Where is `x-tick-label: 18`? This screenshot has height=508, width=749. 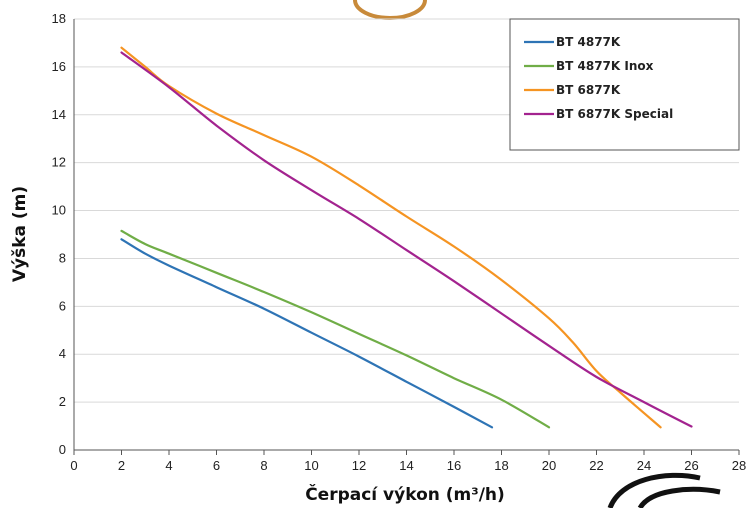
x-tick-label: 18 is located at coordinates (501, 465).